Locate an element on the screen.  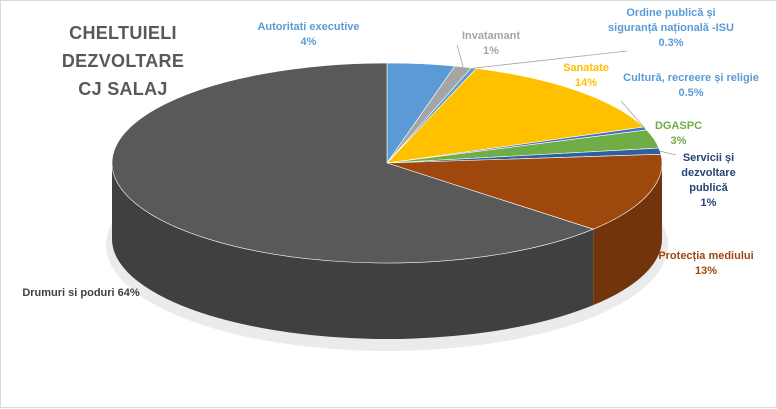
data-label-dgaspc: DGASPC 3% is located at coordinates (678, 134).